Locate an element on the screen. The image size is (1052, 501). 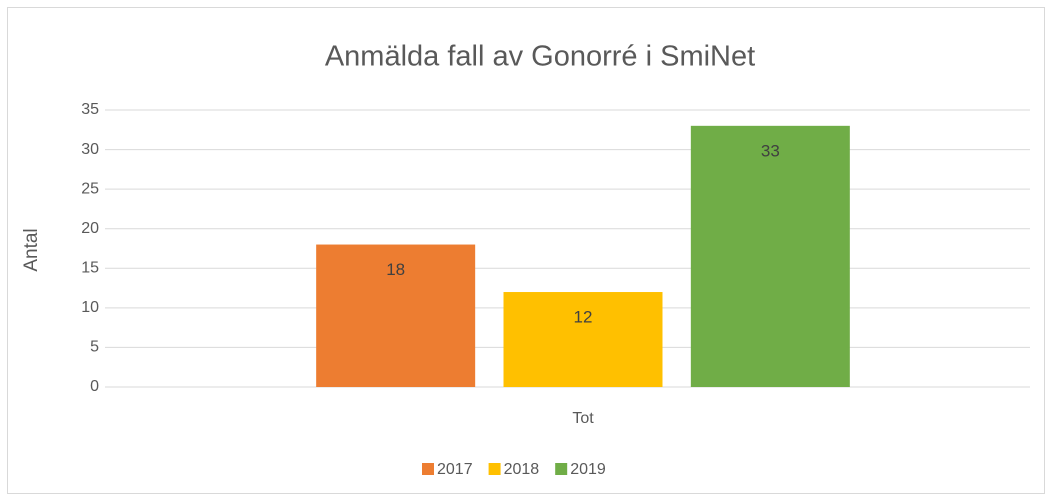
y-tick-label: 10 is located at coordinates (90, 307).